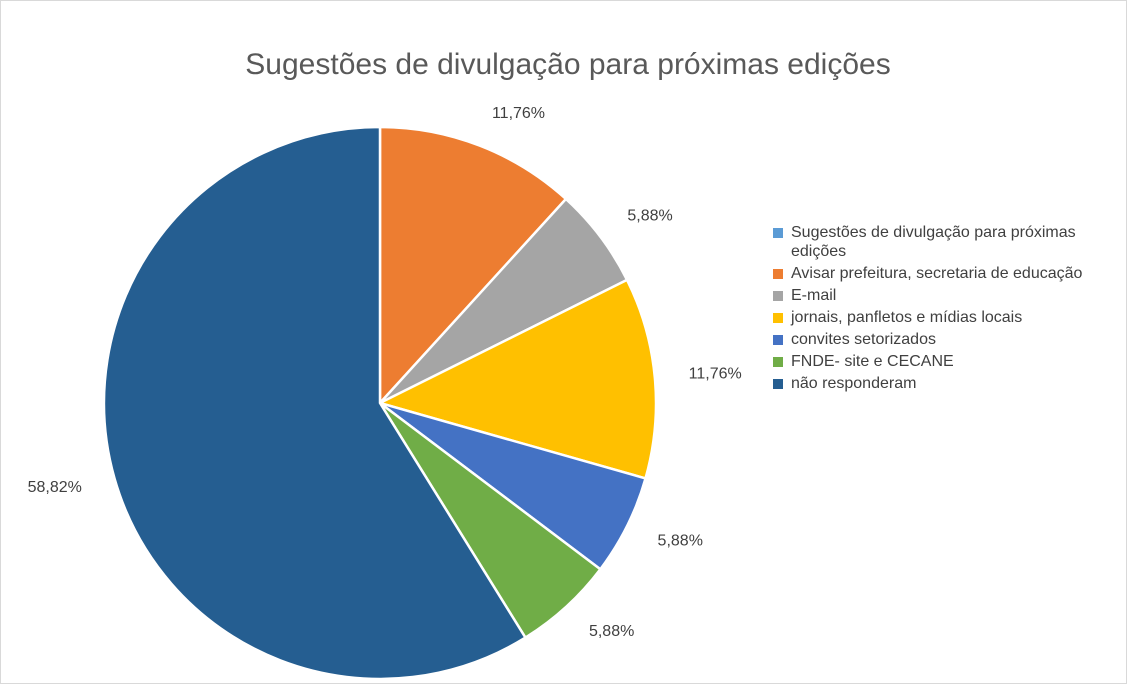 This screenshot has width=1127, height=684. I want to click on legend-item: FNDE- site e CECANE, so click(945, 361).